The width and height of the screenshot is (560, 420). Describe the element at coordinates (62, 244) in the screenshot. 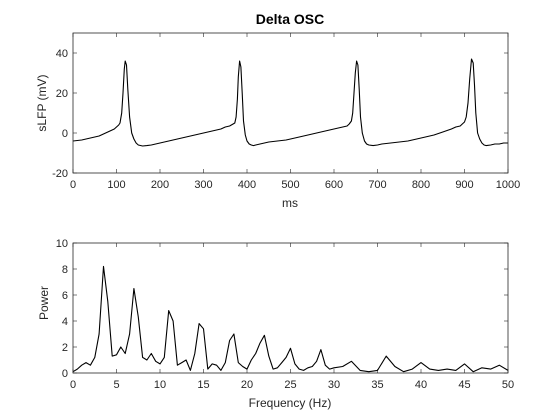

I see `power-spectrum-y-tick-label: 10` at that location.